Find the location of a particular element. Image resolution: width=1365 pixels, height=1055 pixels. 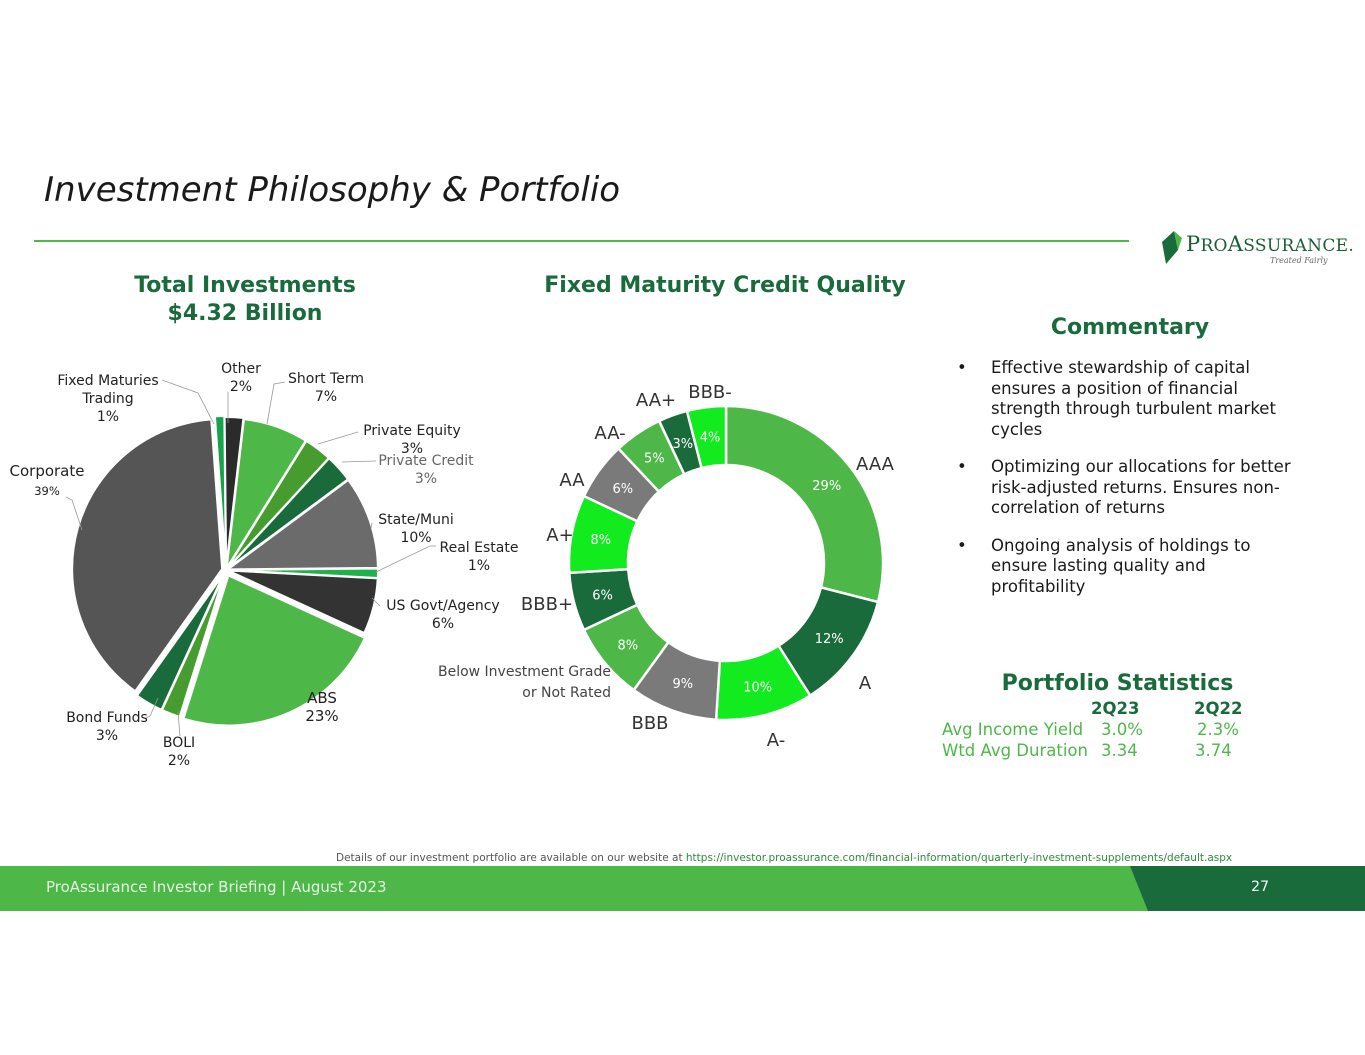

pie-slice-corporate is located at coordinates (147, 555).